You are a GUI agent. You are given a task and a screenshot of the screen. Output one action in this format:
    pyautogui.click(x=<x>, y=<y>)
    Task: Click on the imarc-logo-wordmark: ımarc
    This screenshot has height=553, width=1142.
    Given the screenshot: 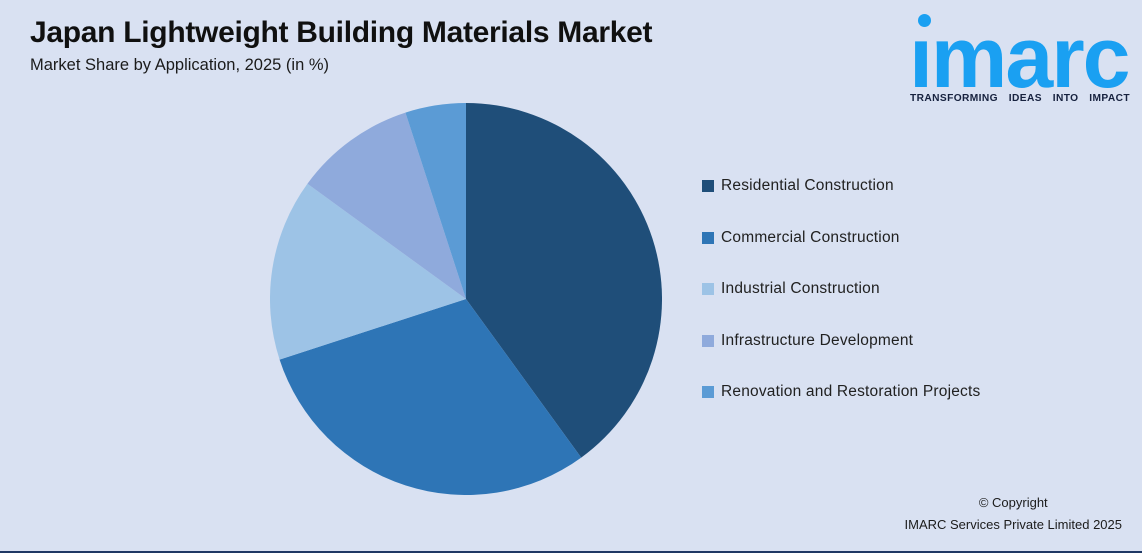 What is the action you would take?
    pyautogui.click(x=1019, y=58)
    